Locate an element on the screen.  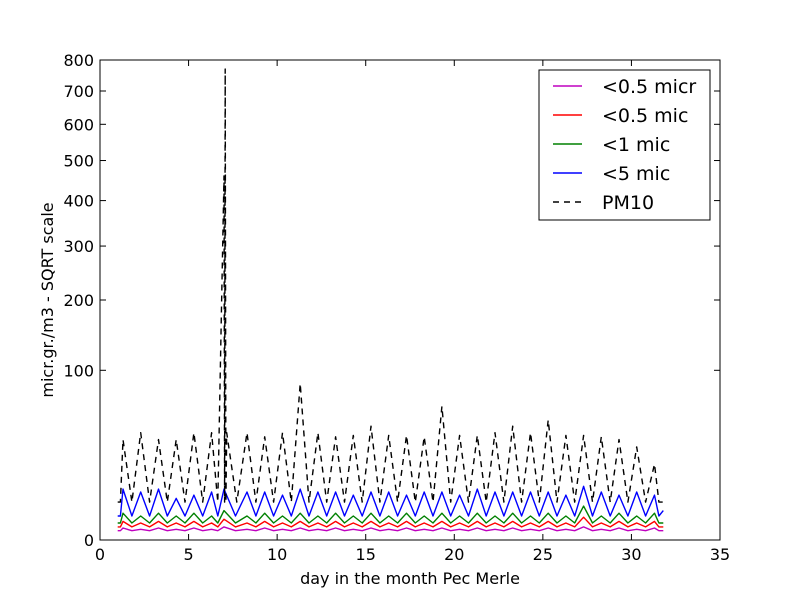
x-axis-label: day in the month Pec Merle is located at coordinates (410, 578).